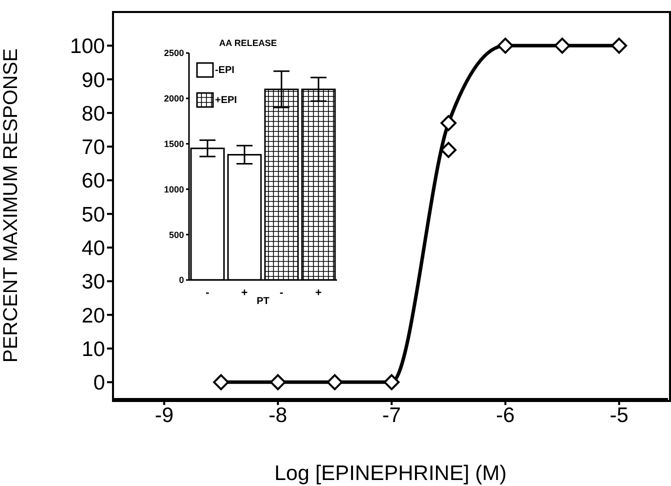 Image resolution: width=671 pixels, height=486 pixels. Describe the element at coordinates (11, 205) in the screenshot. I see `y-axis-title: PERCENT MAXIMUM RESPONSE` at that location.